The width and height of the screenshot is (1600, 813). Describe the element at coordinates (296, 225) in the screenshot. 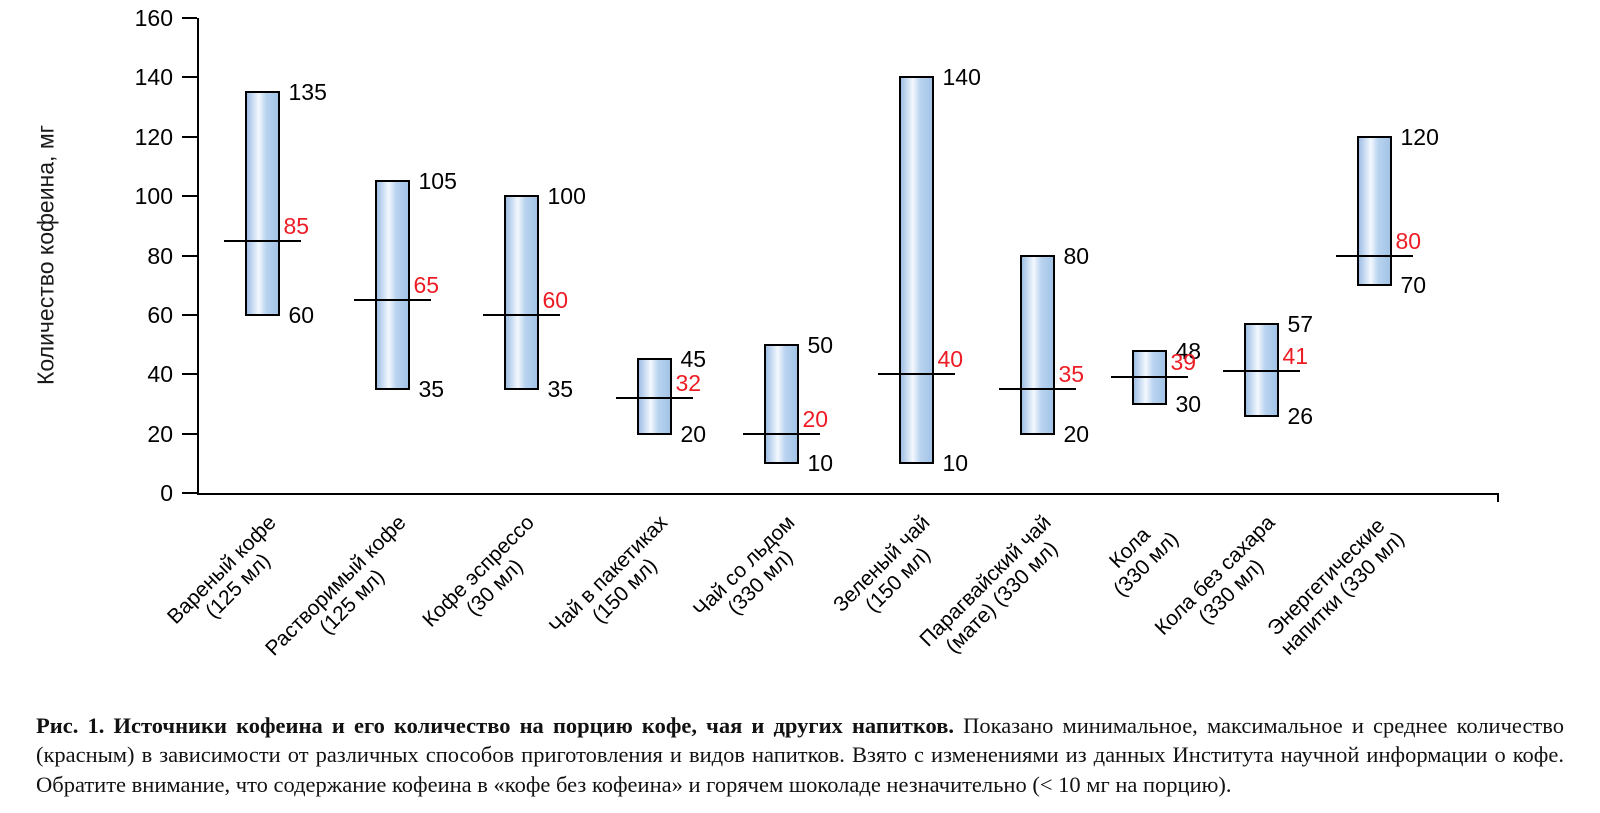

I see `bar-mean-label: 85` at that location.